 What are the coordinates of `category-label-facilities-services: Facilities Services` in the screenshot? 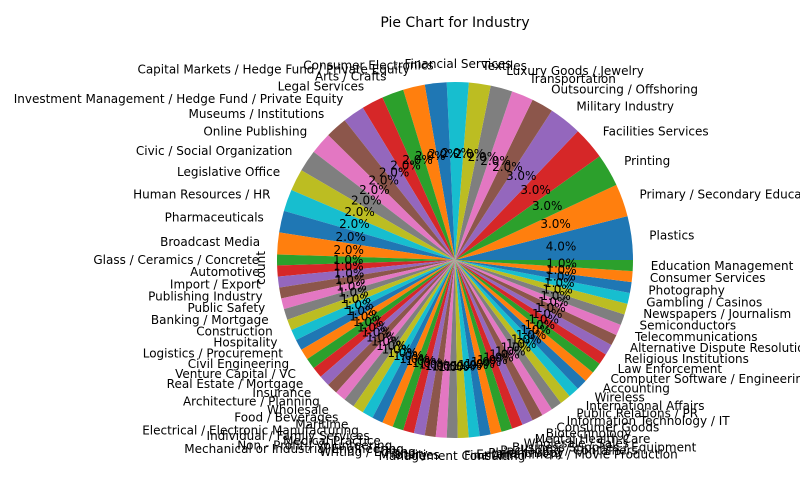 It's located at (656, 132).